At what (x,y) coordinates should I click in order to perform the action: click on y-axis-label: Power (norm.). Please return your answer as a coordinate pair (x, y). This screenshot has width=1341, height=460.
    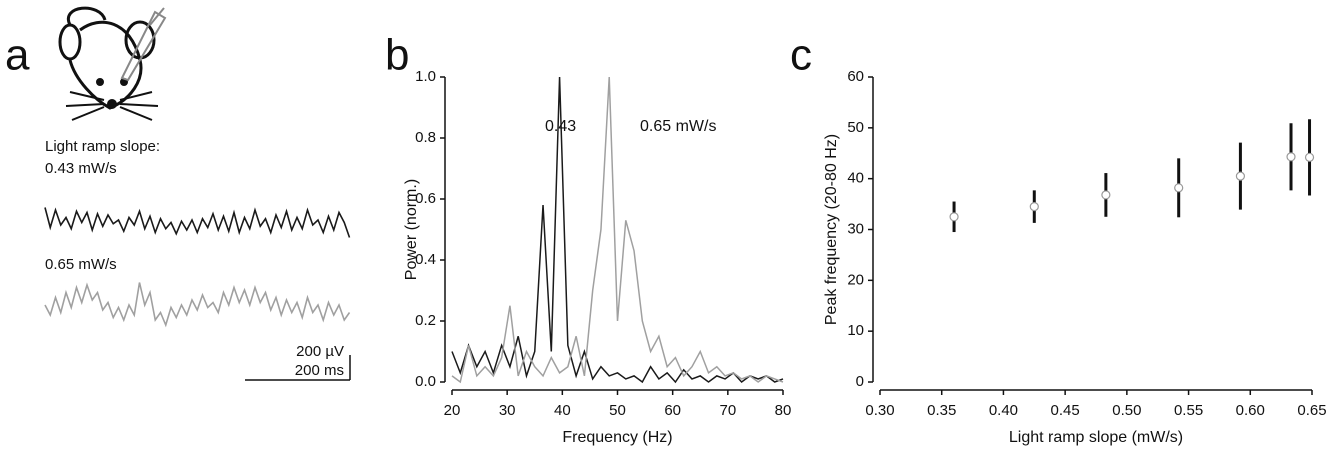
    Looking at the image, I should click on (411, 229).